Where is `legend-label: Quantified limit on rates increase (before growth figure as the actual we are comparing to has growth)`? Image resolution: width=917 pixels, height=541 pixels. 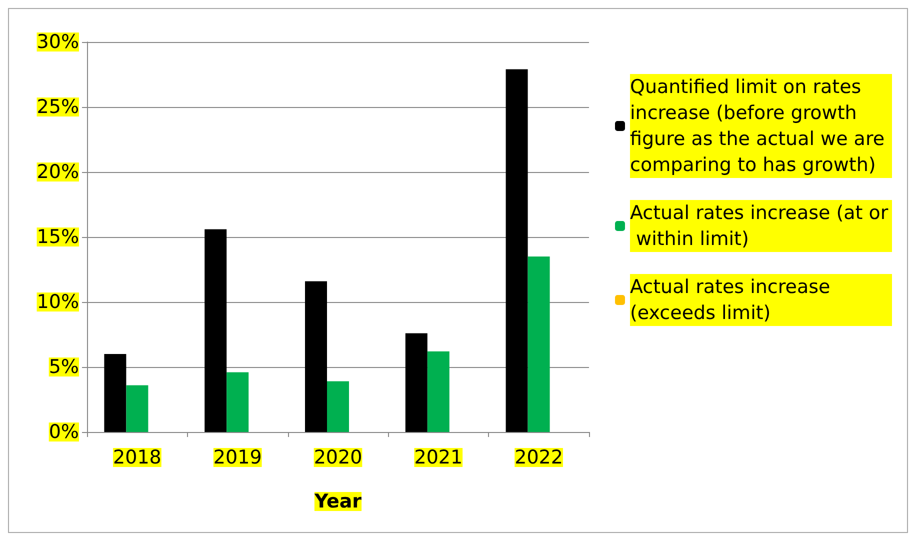
legend-label: Quantified limit on rates increase (before growth figure as the actual we are comparing to has growth) is located at coordinates (760, 126).